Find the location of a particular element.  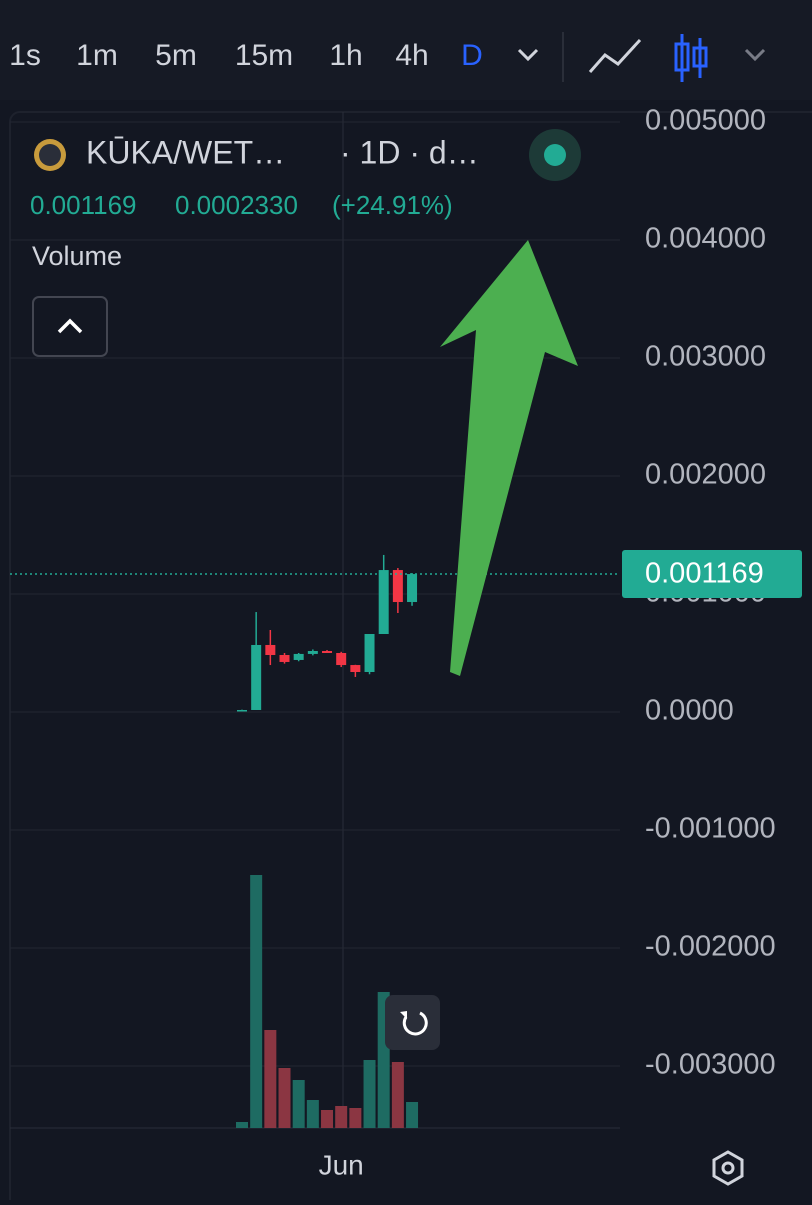

interval-button: 5m is located at coordinates (176, 55).